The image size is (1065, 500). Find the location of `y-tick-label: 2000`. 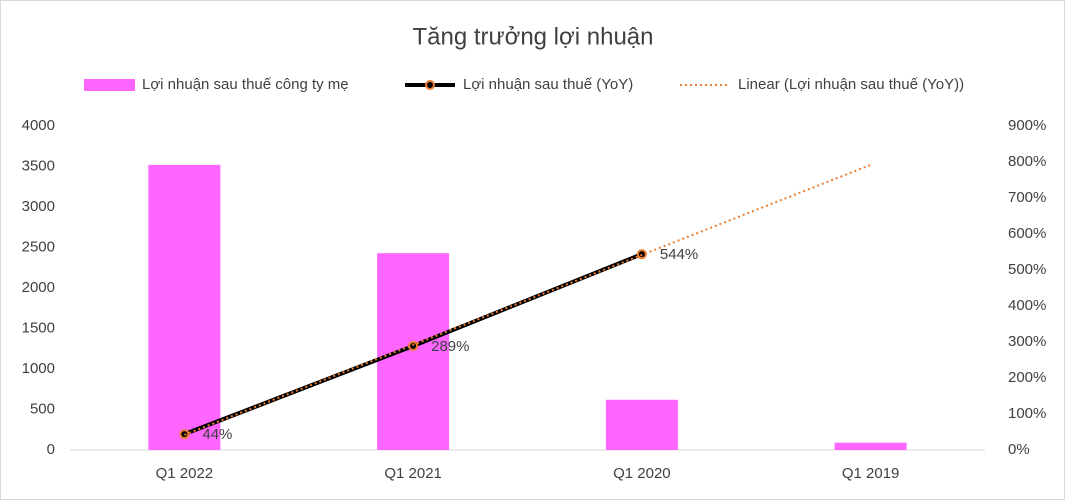

y-tick-label: 2000 is located at coordinates (38, 287).